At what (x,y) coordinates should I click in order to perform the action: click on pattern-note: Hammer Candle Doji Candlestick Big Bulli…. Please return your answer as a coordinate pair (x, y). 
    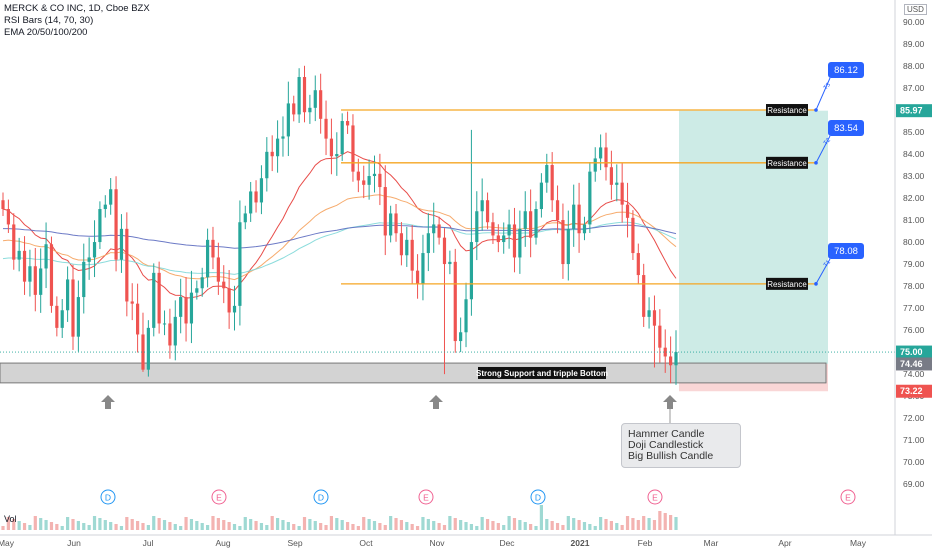
    Looking at the image, I should click on (681, 445).